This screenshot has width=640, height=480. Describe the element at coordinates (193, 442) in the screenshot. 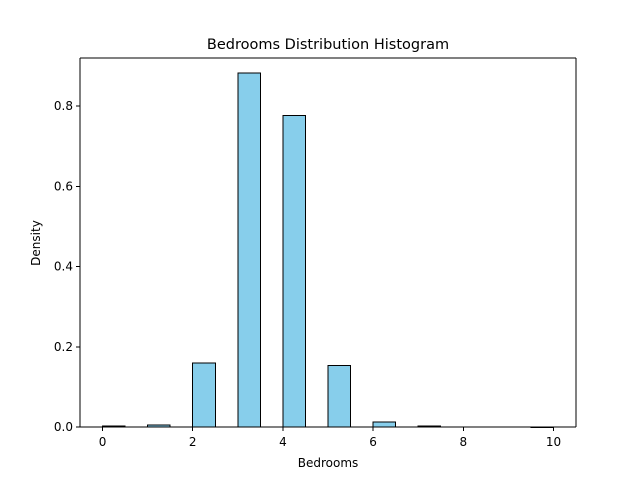

I see `x-tick-label: 2` at that location.